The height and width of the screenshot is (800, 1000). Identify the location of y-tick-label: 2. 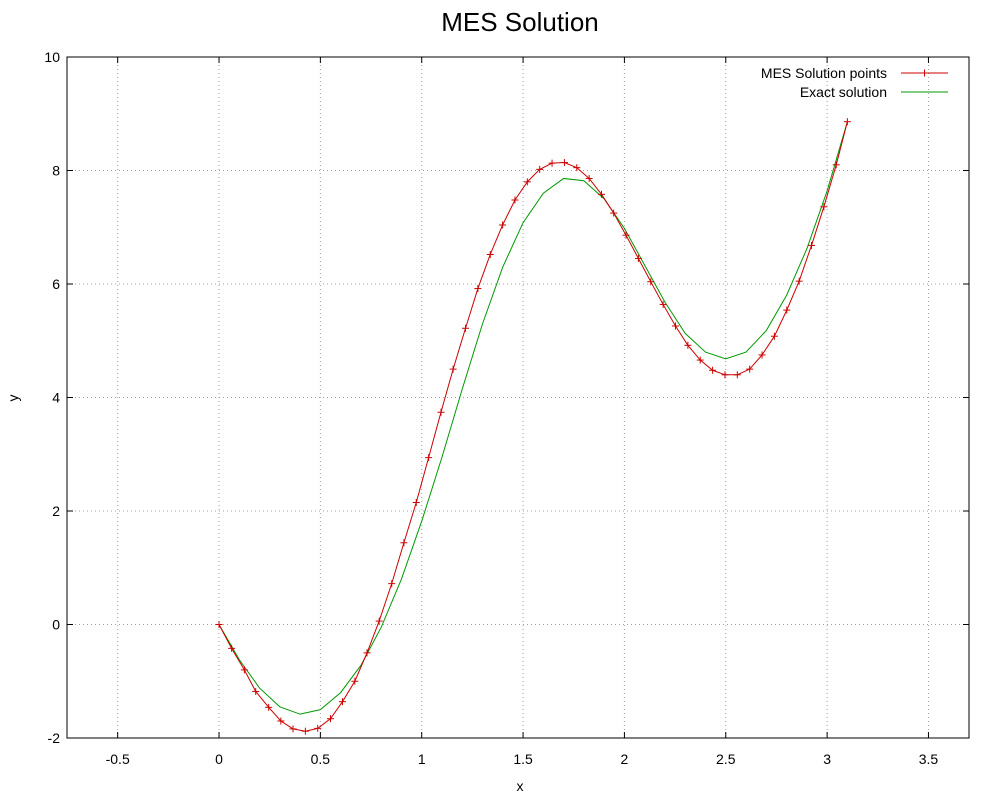
(56, 511).